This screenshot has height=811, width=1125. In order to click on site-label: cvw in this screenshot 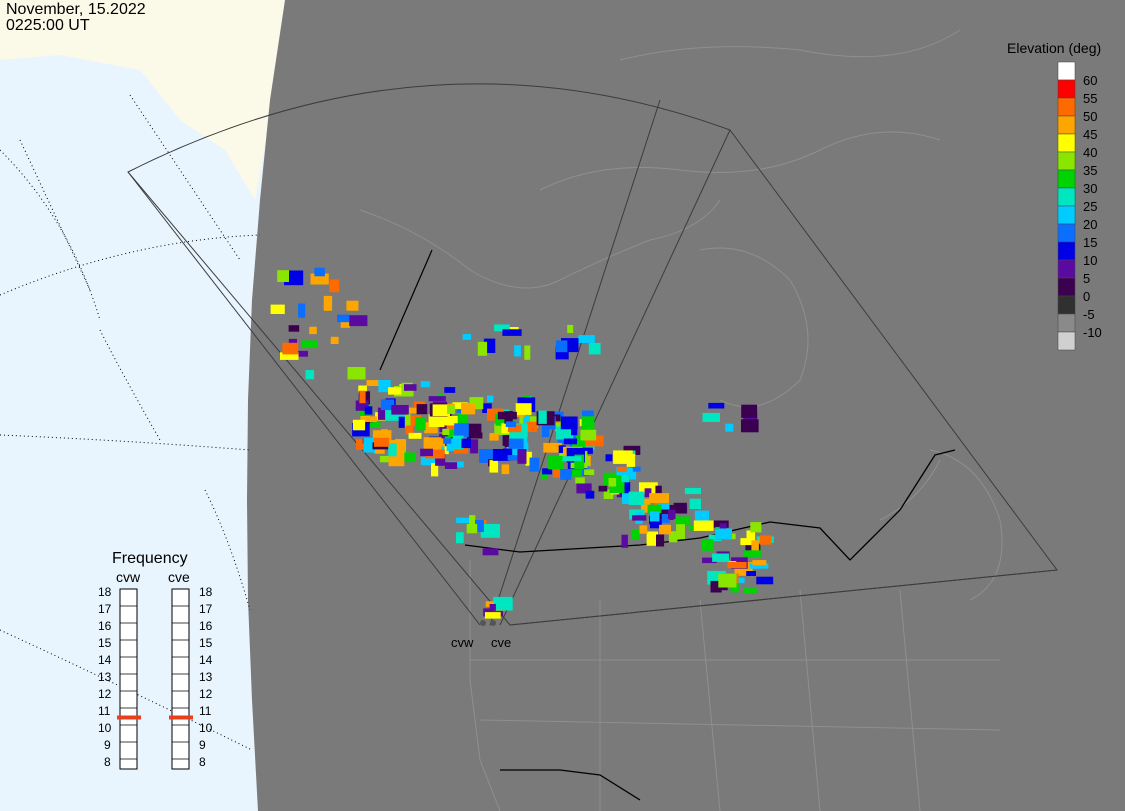, I will do `click(462, 642)`.